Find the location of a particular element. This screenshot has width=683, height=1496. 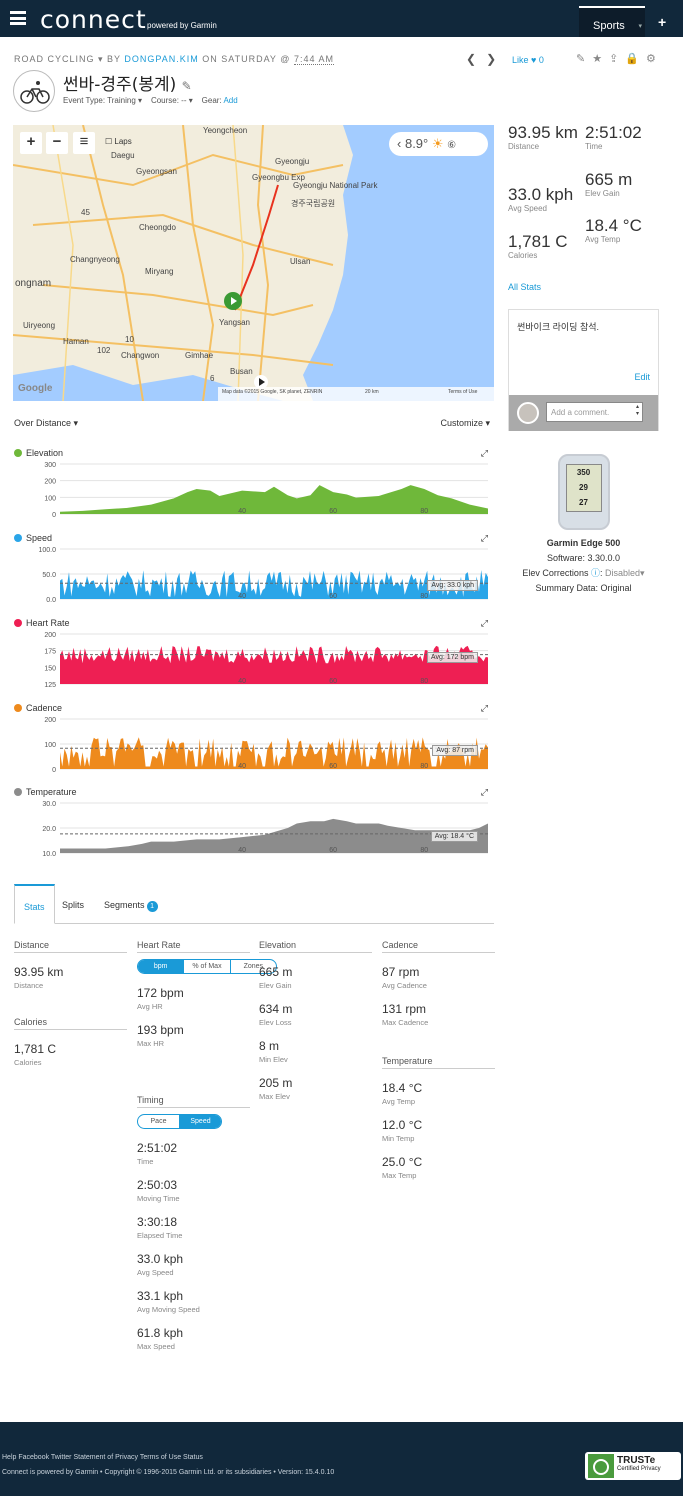

zoom-out-button: − is located at coordinates (57, 143).